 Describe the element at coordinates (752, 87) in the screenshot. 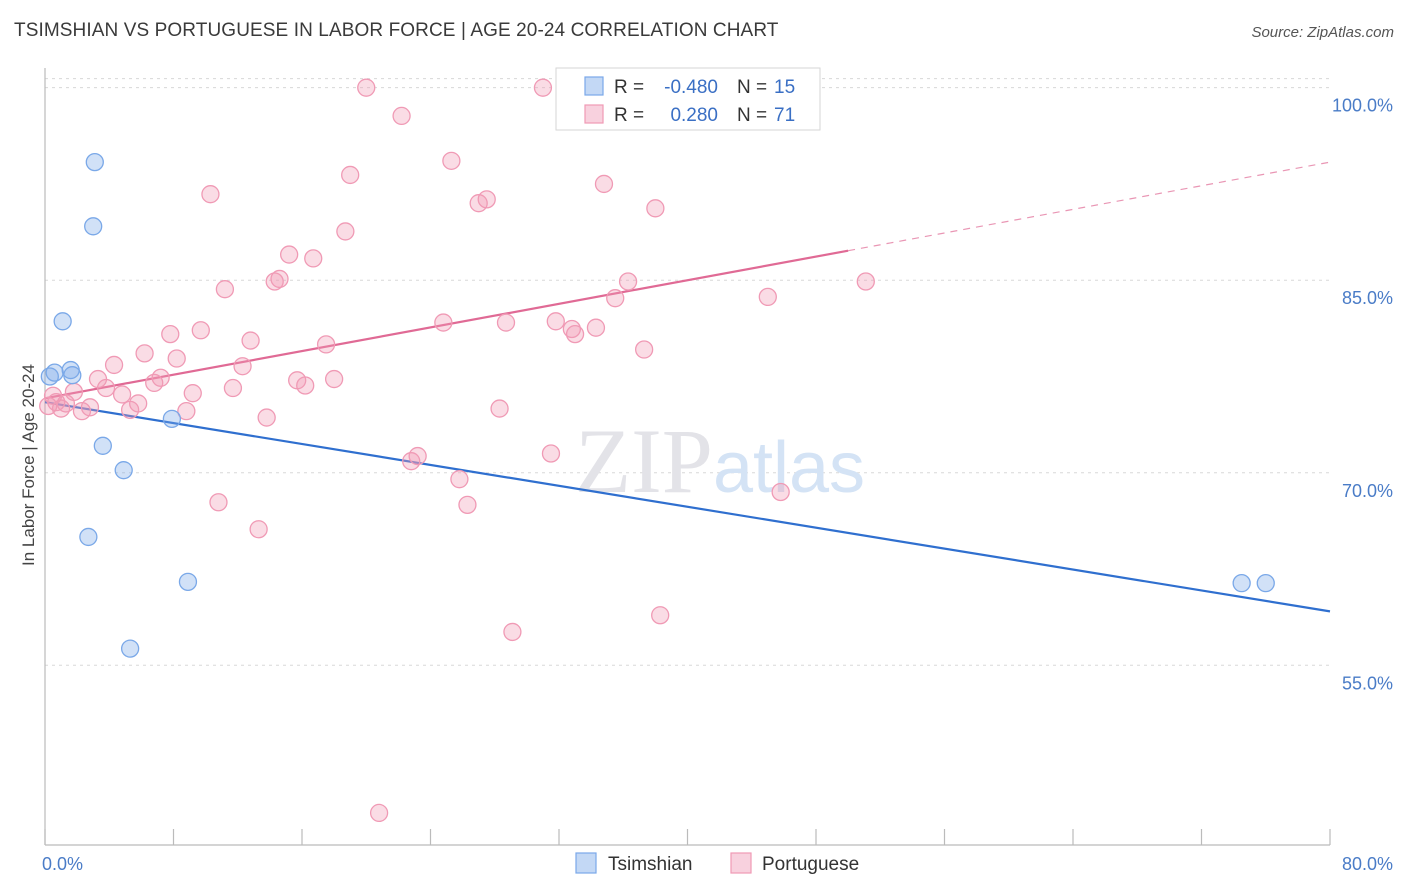

I see `legend-n-label-0: N =` at that location.